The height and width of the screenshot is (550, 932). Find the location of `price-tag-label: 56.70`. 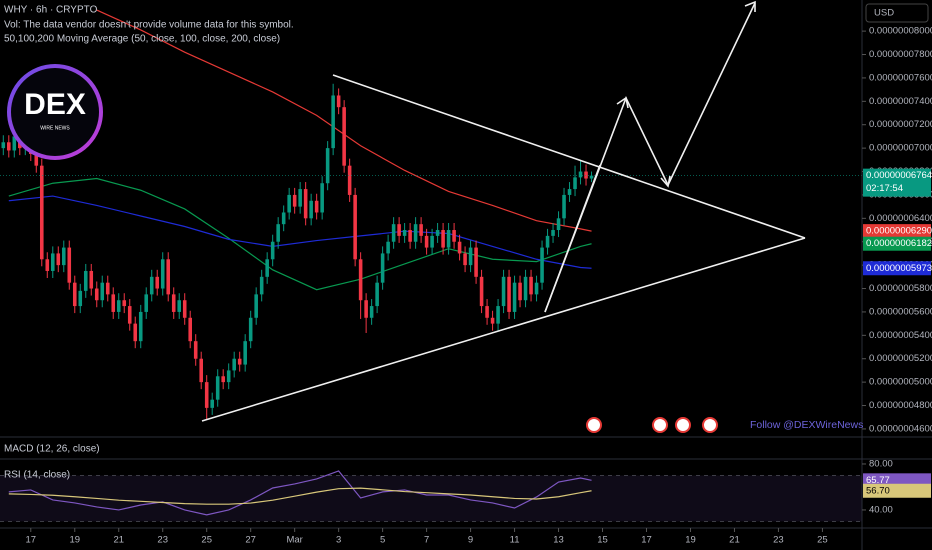

price-tag-label: 56.70 is located at coordinates (878, 490).